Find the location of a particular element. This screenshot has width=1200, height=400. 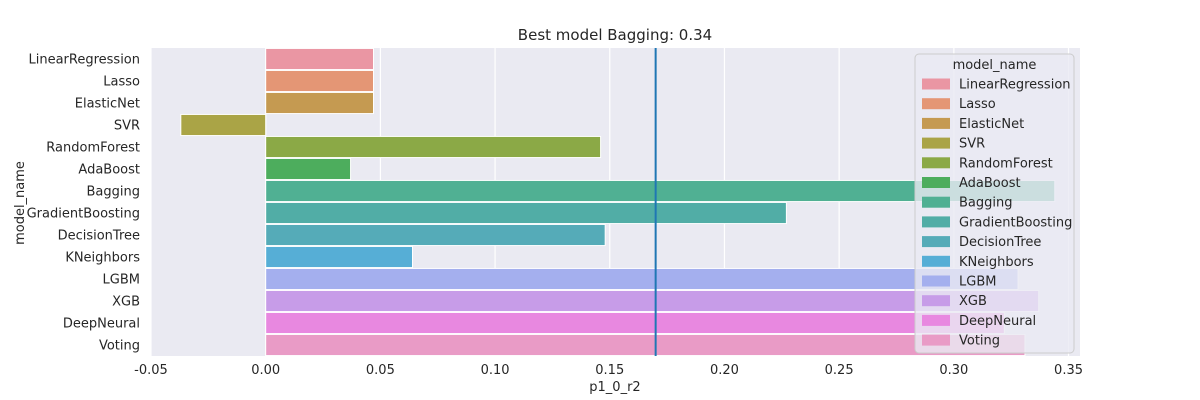

y-tick-label: SVR is located at coordinates (127, 126).